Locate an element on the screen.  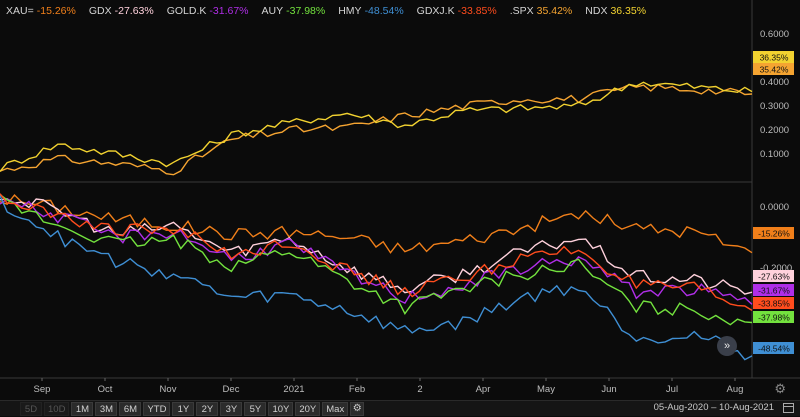
legend-series-pct: 36.35% is located at coordinates (628, 11).